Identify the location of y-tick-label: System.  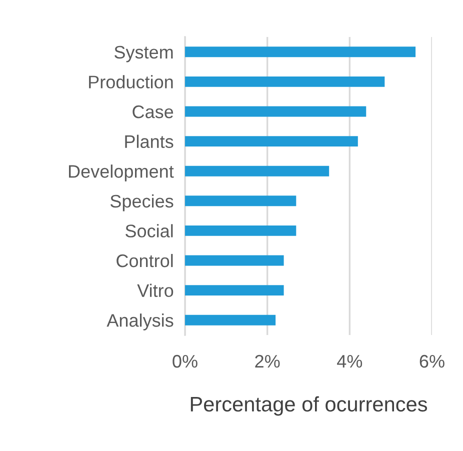
(143, 54).